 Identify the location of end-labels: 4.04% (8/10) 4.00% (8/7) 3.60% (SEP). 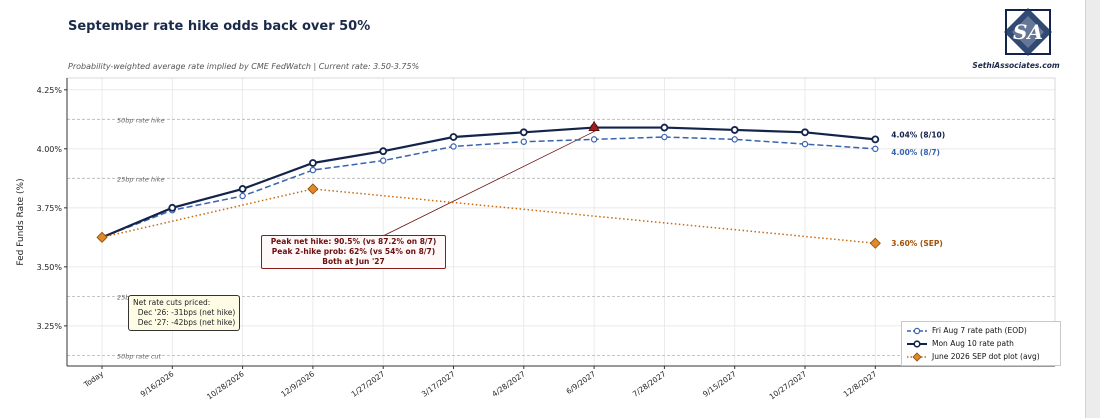
(918, 189).